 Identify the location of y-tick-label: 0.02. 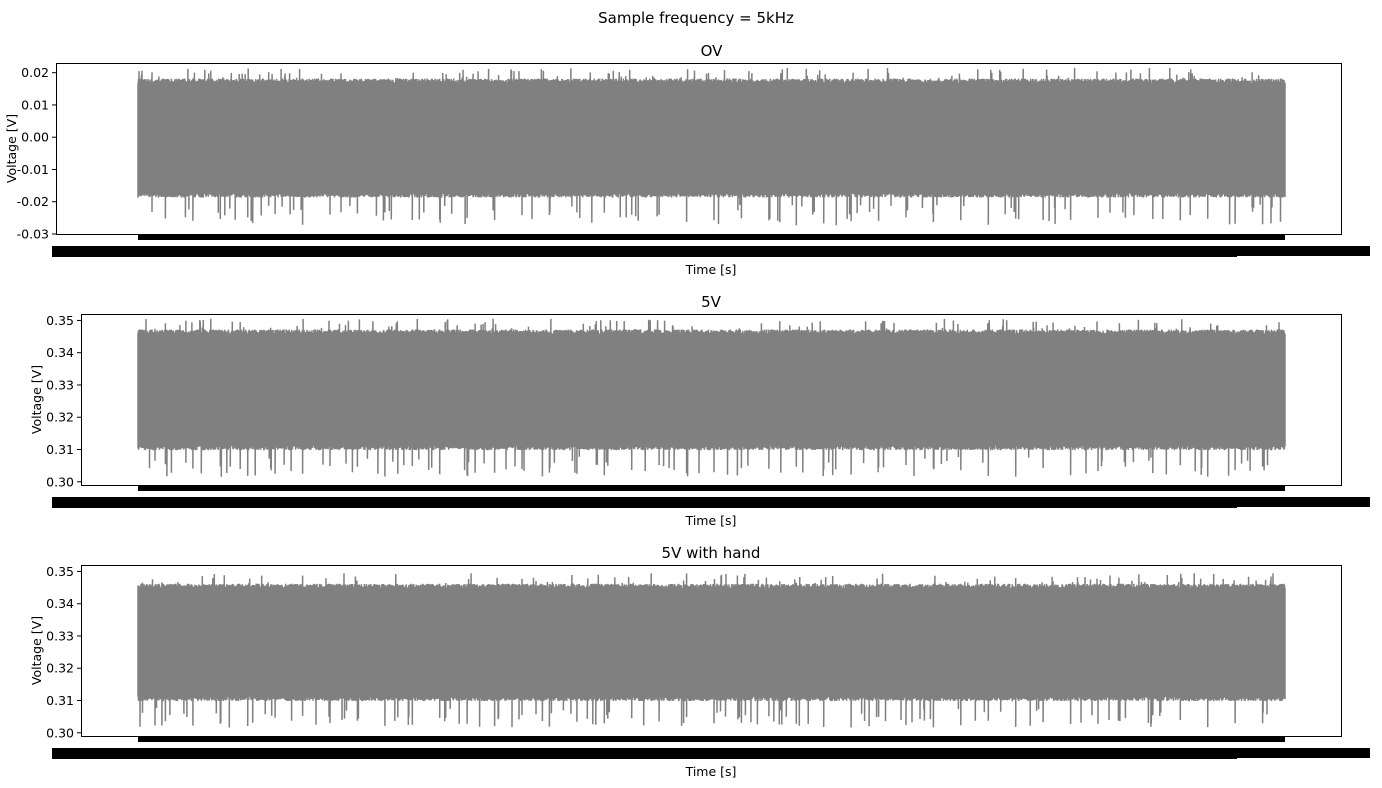
(35, 72).